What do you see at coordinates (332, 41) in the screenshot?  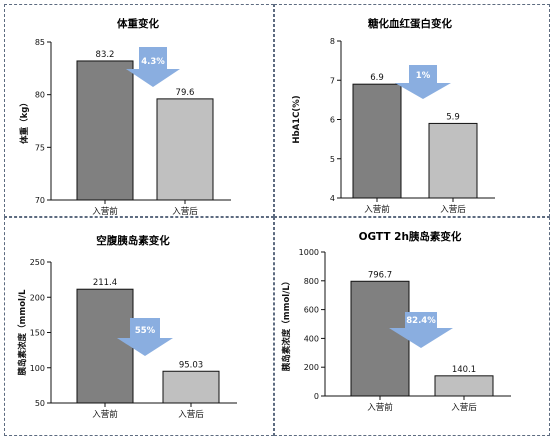 I see `y-tick-label: 8` at bounding box center [332, 41].